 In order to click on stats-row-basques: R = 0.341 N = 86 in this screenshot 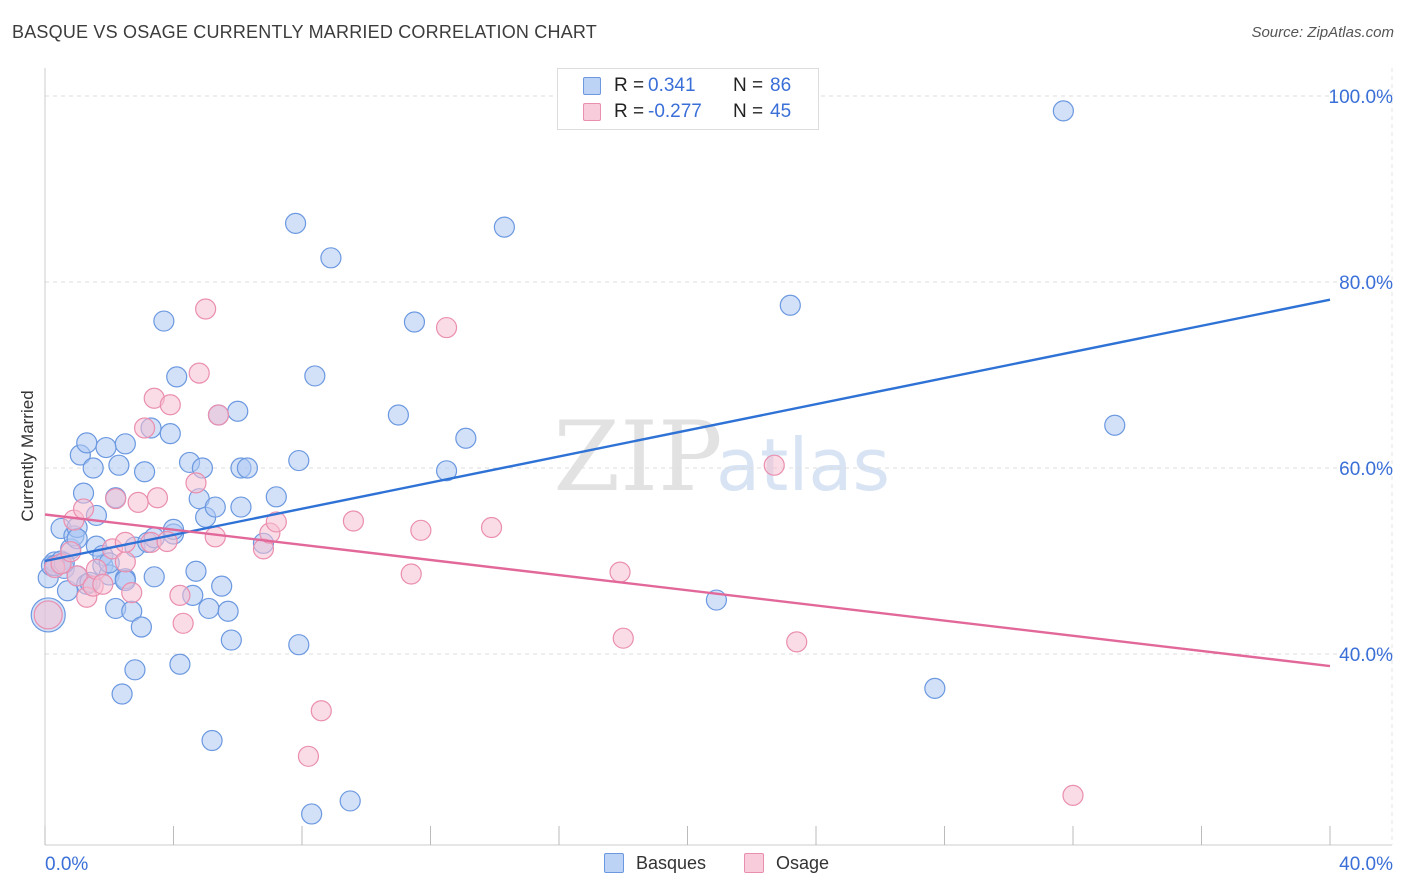, I will do `click(688, 87)`.